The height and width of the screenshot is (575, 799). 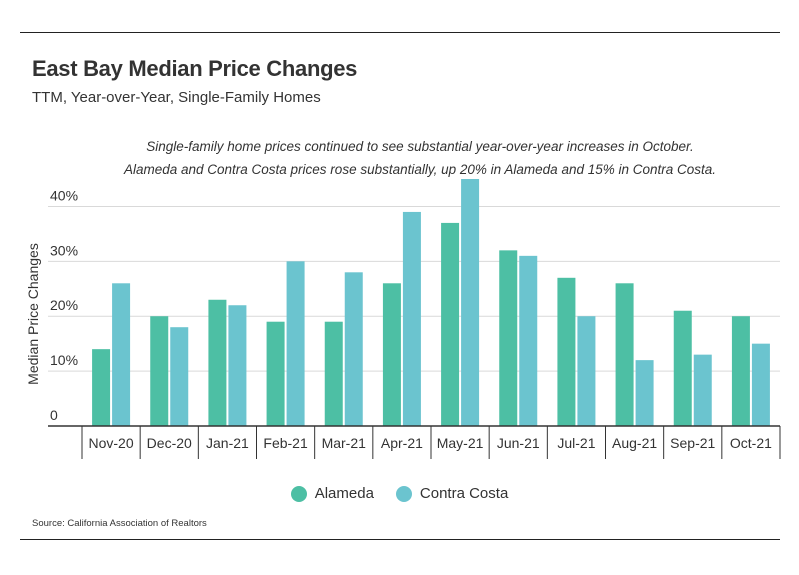 I want to click on y-tick-label: 40%, so click(x=64, y=195).